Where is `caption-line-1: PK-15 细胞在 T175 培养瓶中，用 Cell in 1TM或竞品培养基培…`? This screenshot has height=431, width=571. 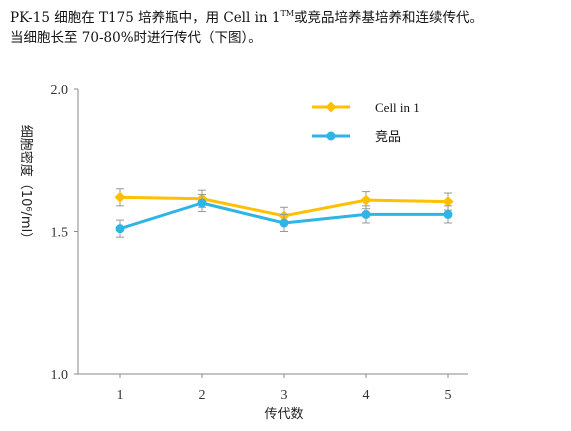 caption-line-1: PK-15 细胞在 T175 培养瓶中，用 Cell in 1TM或竞品培养基培… is located at coordinates (287, 18).